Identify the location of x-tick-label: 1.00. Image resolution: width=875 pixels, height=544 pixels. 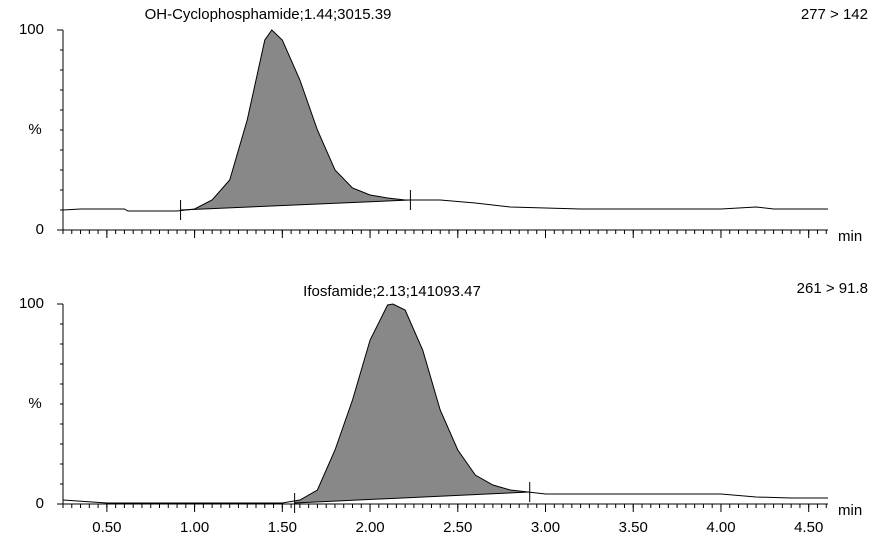
(194, 527).